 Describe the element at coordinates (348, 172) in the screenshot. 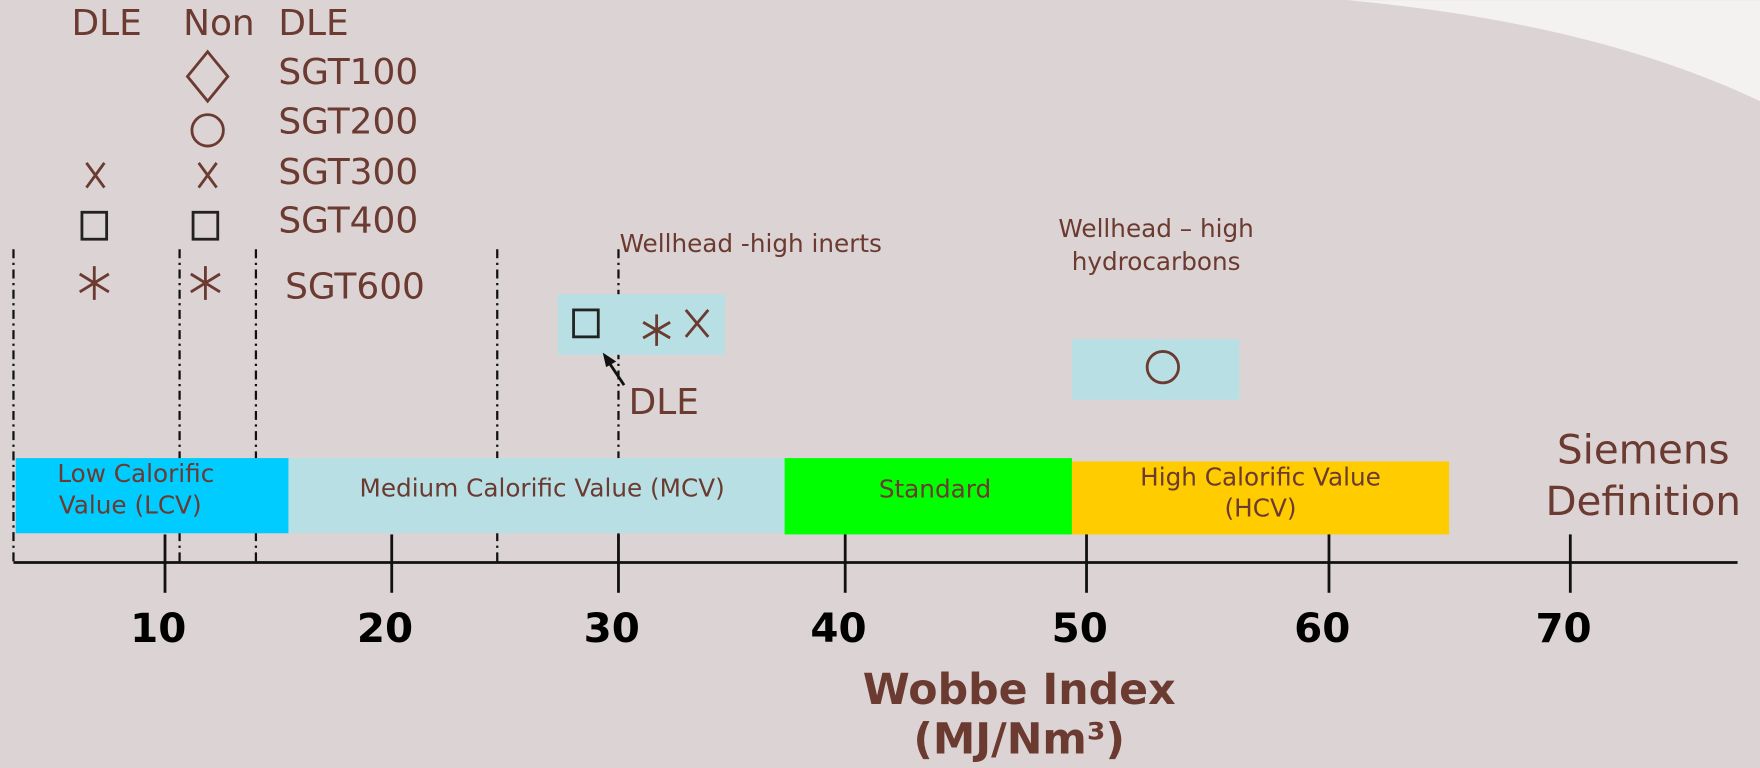

I see `model-label: SGT300` at that location.